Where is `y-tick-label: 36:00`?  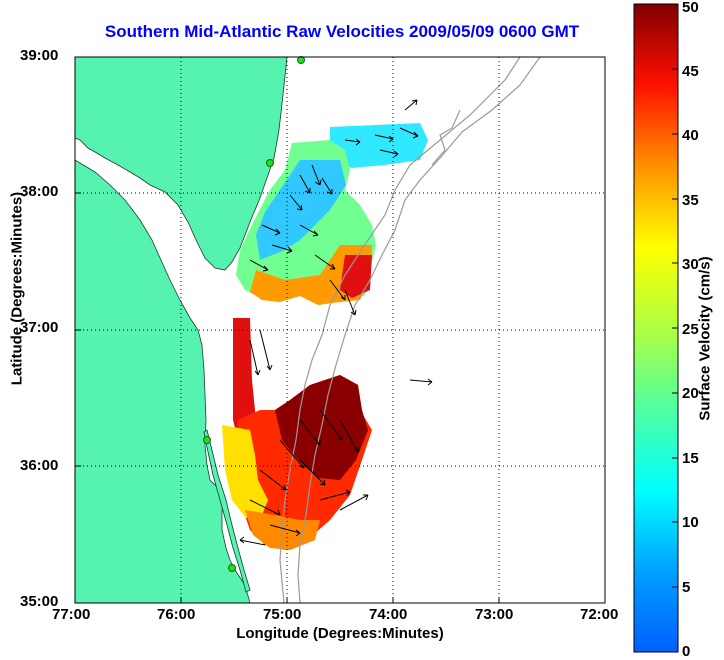 y-tick-label: 36:00 is located at coordinates (39, 465).